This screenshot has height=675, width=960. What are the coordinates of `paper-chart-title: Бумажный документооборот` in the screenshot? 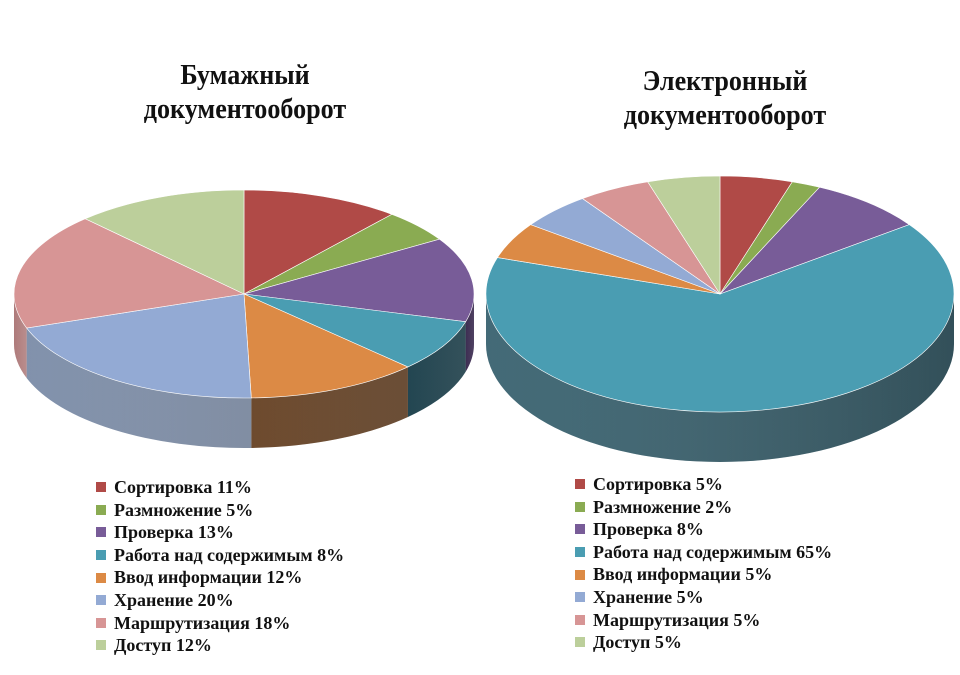 It's located at (245, 92).